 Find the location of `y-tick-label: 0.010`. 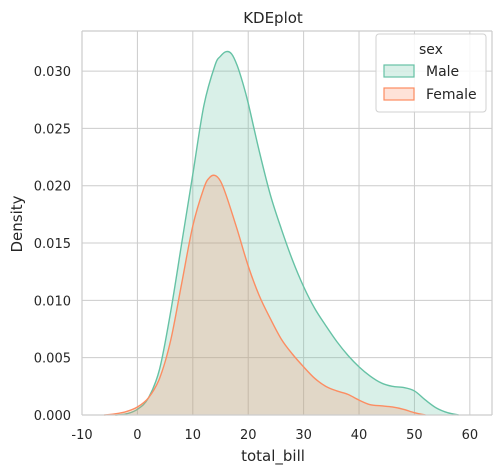

y-tick-label: 0.010 is located at coordinates (52, 301).